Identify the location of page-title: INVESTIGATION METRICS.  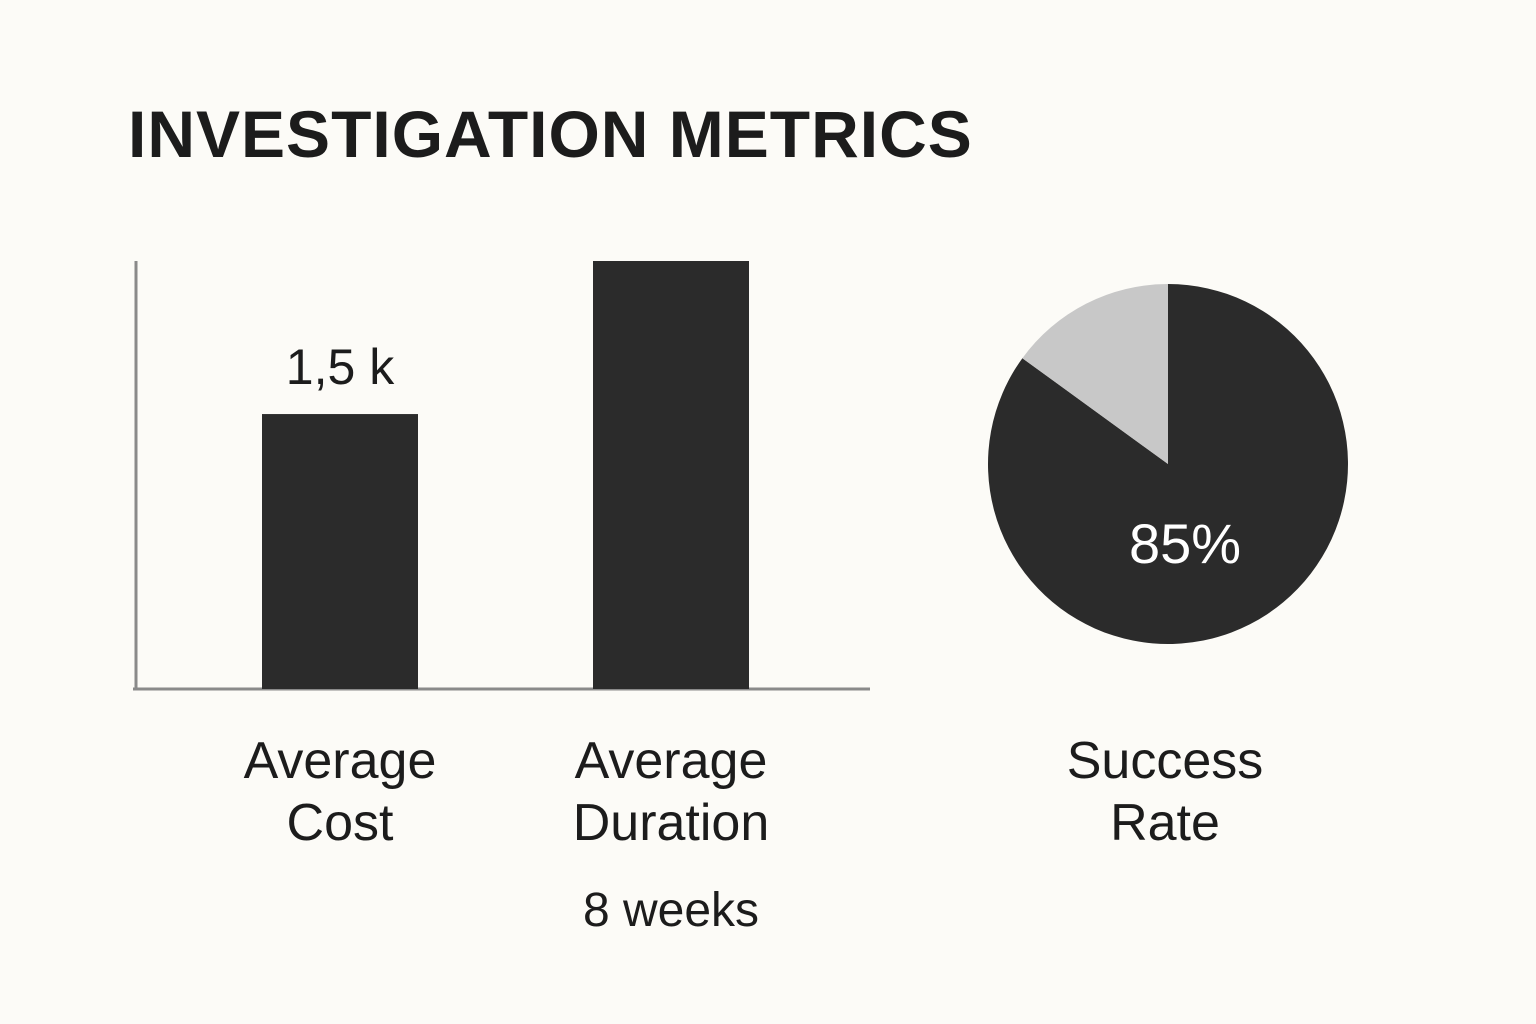
(550, 134).